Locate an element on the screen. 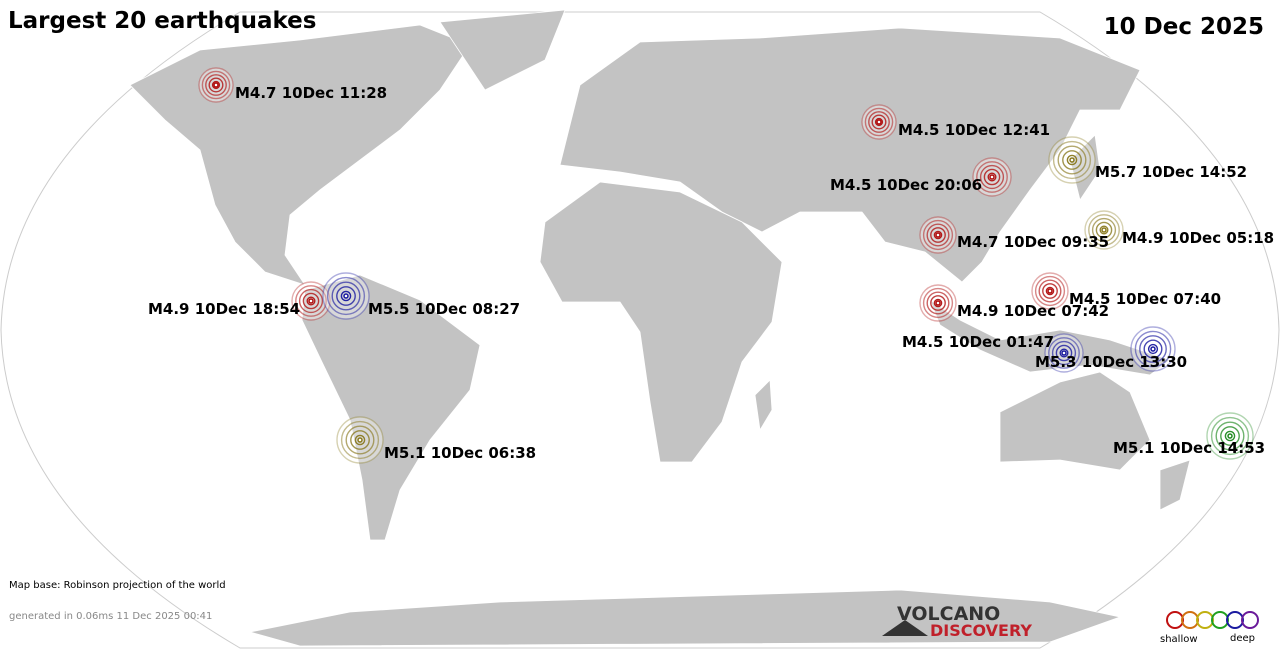  quake-label: M4.9 10Dec 05:18 is located at coordinates (1198, 238).